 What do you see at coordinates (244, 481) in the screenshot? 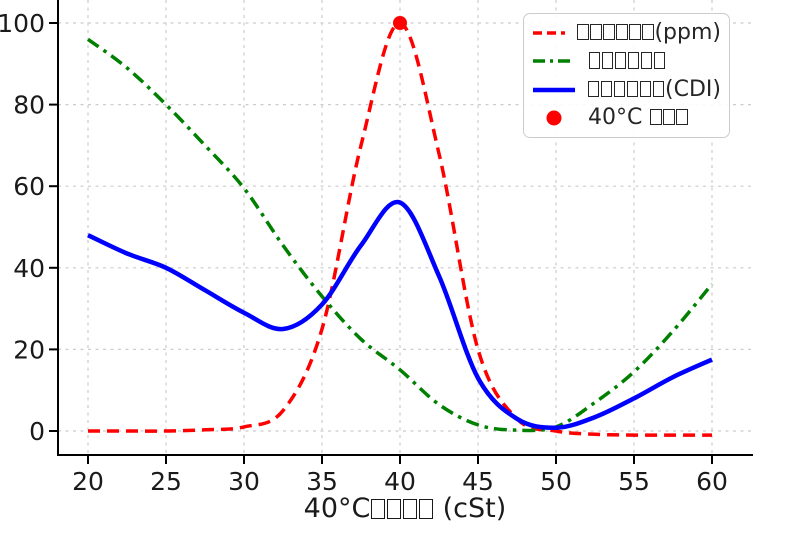
I see `x-tick-label: 30` at bounding box center [244, 481].